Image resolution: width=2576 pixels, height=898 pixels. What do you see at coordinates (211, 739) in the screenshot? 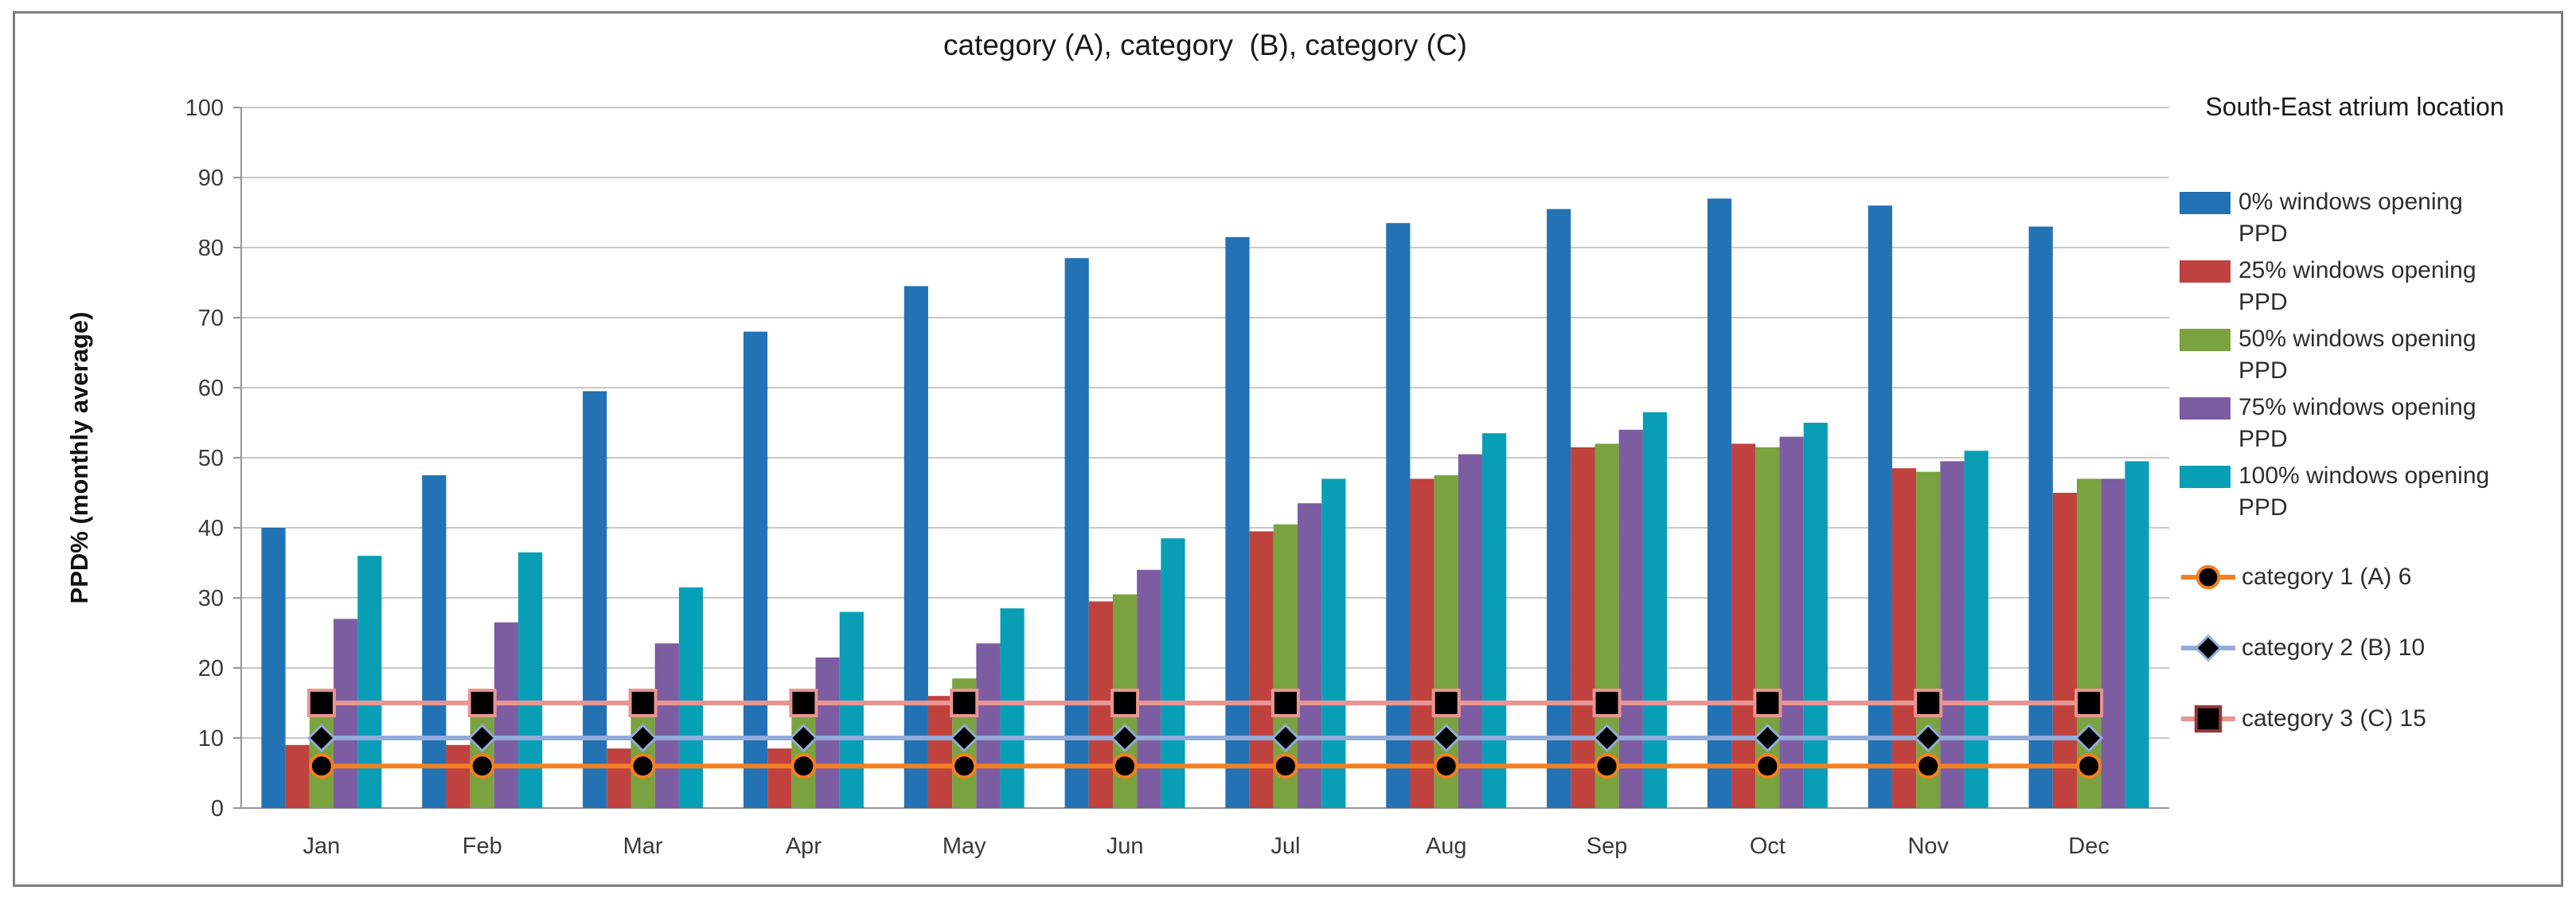
I see `y-tick-label: 10` at bounding box center [211, 739].